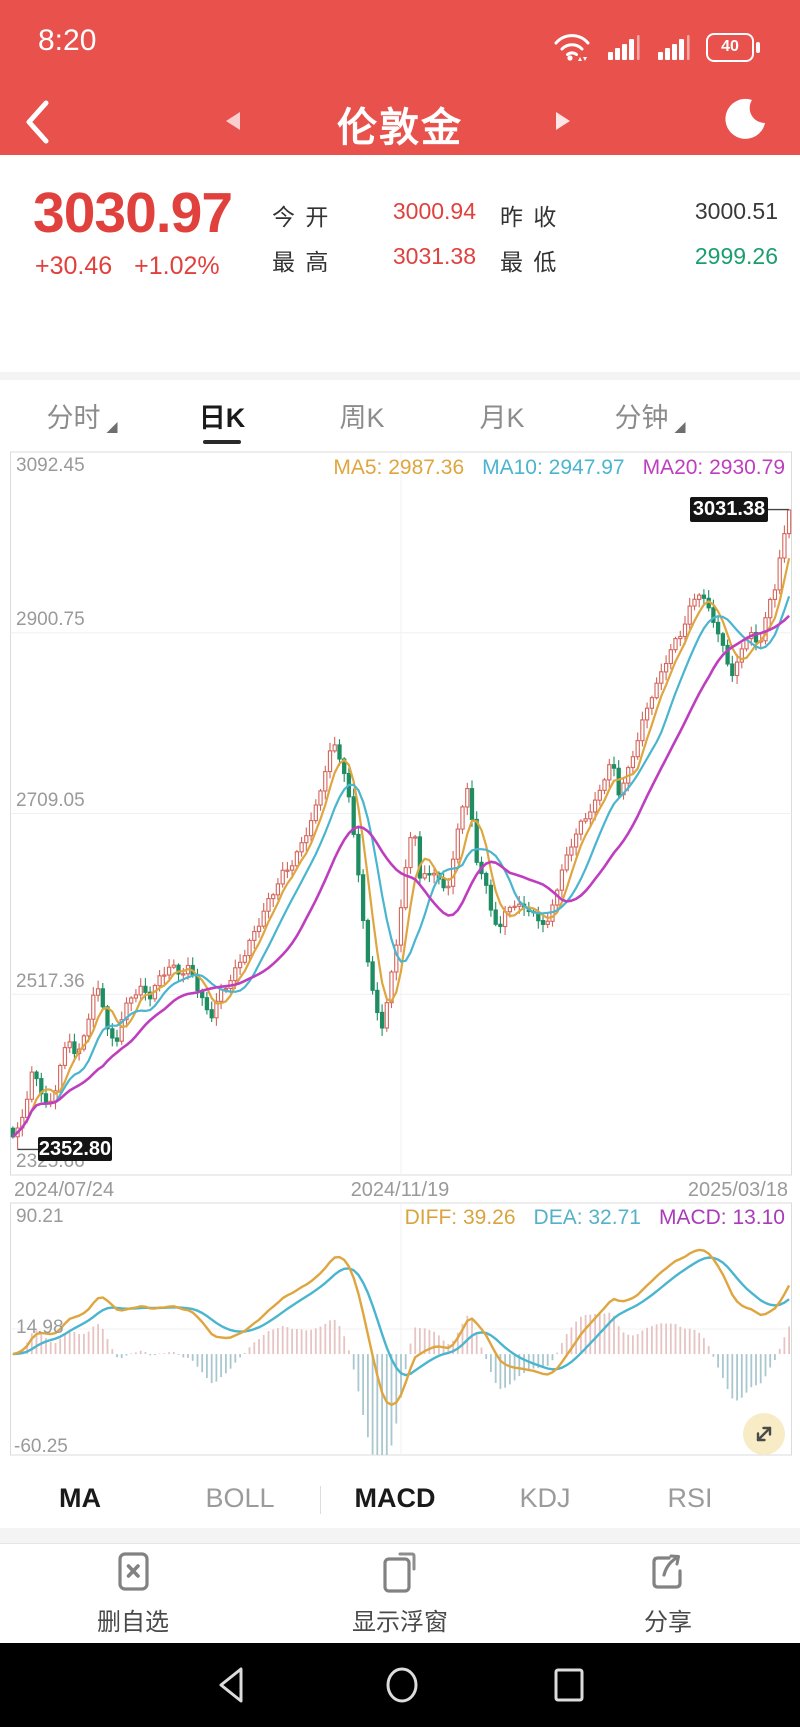  I want to click on toolbar-label: 显示浮窗, so click(400, 1622).